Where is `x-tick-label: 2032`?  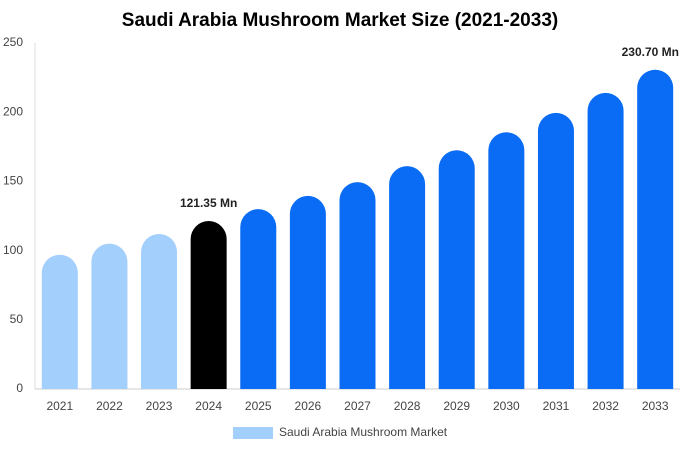 x-tick-label: 2032 is located at coordinates (605, 406).